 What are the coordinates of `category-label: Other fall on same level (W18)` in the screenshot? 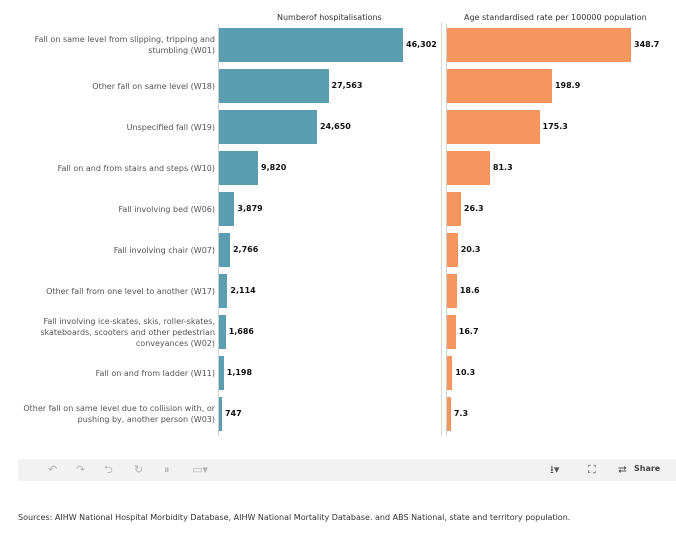 It's located at (153, 86).